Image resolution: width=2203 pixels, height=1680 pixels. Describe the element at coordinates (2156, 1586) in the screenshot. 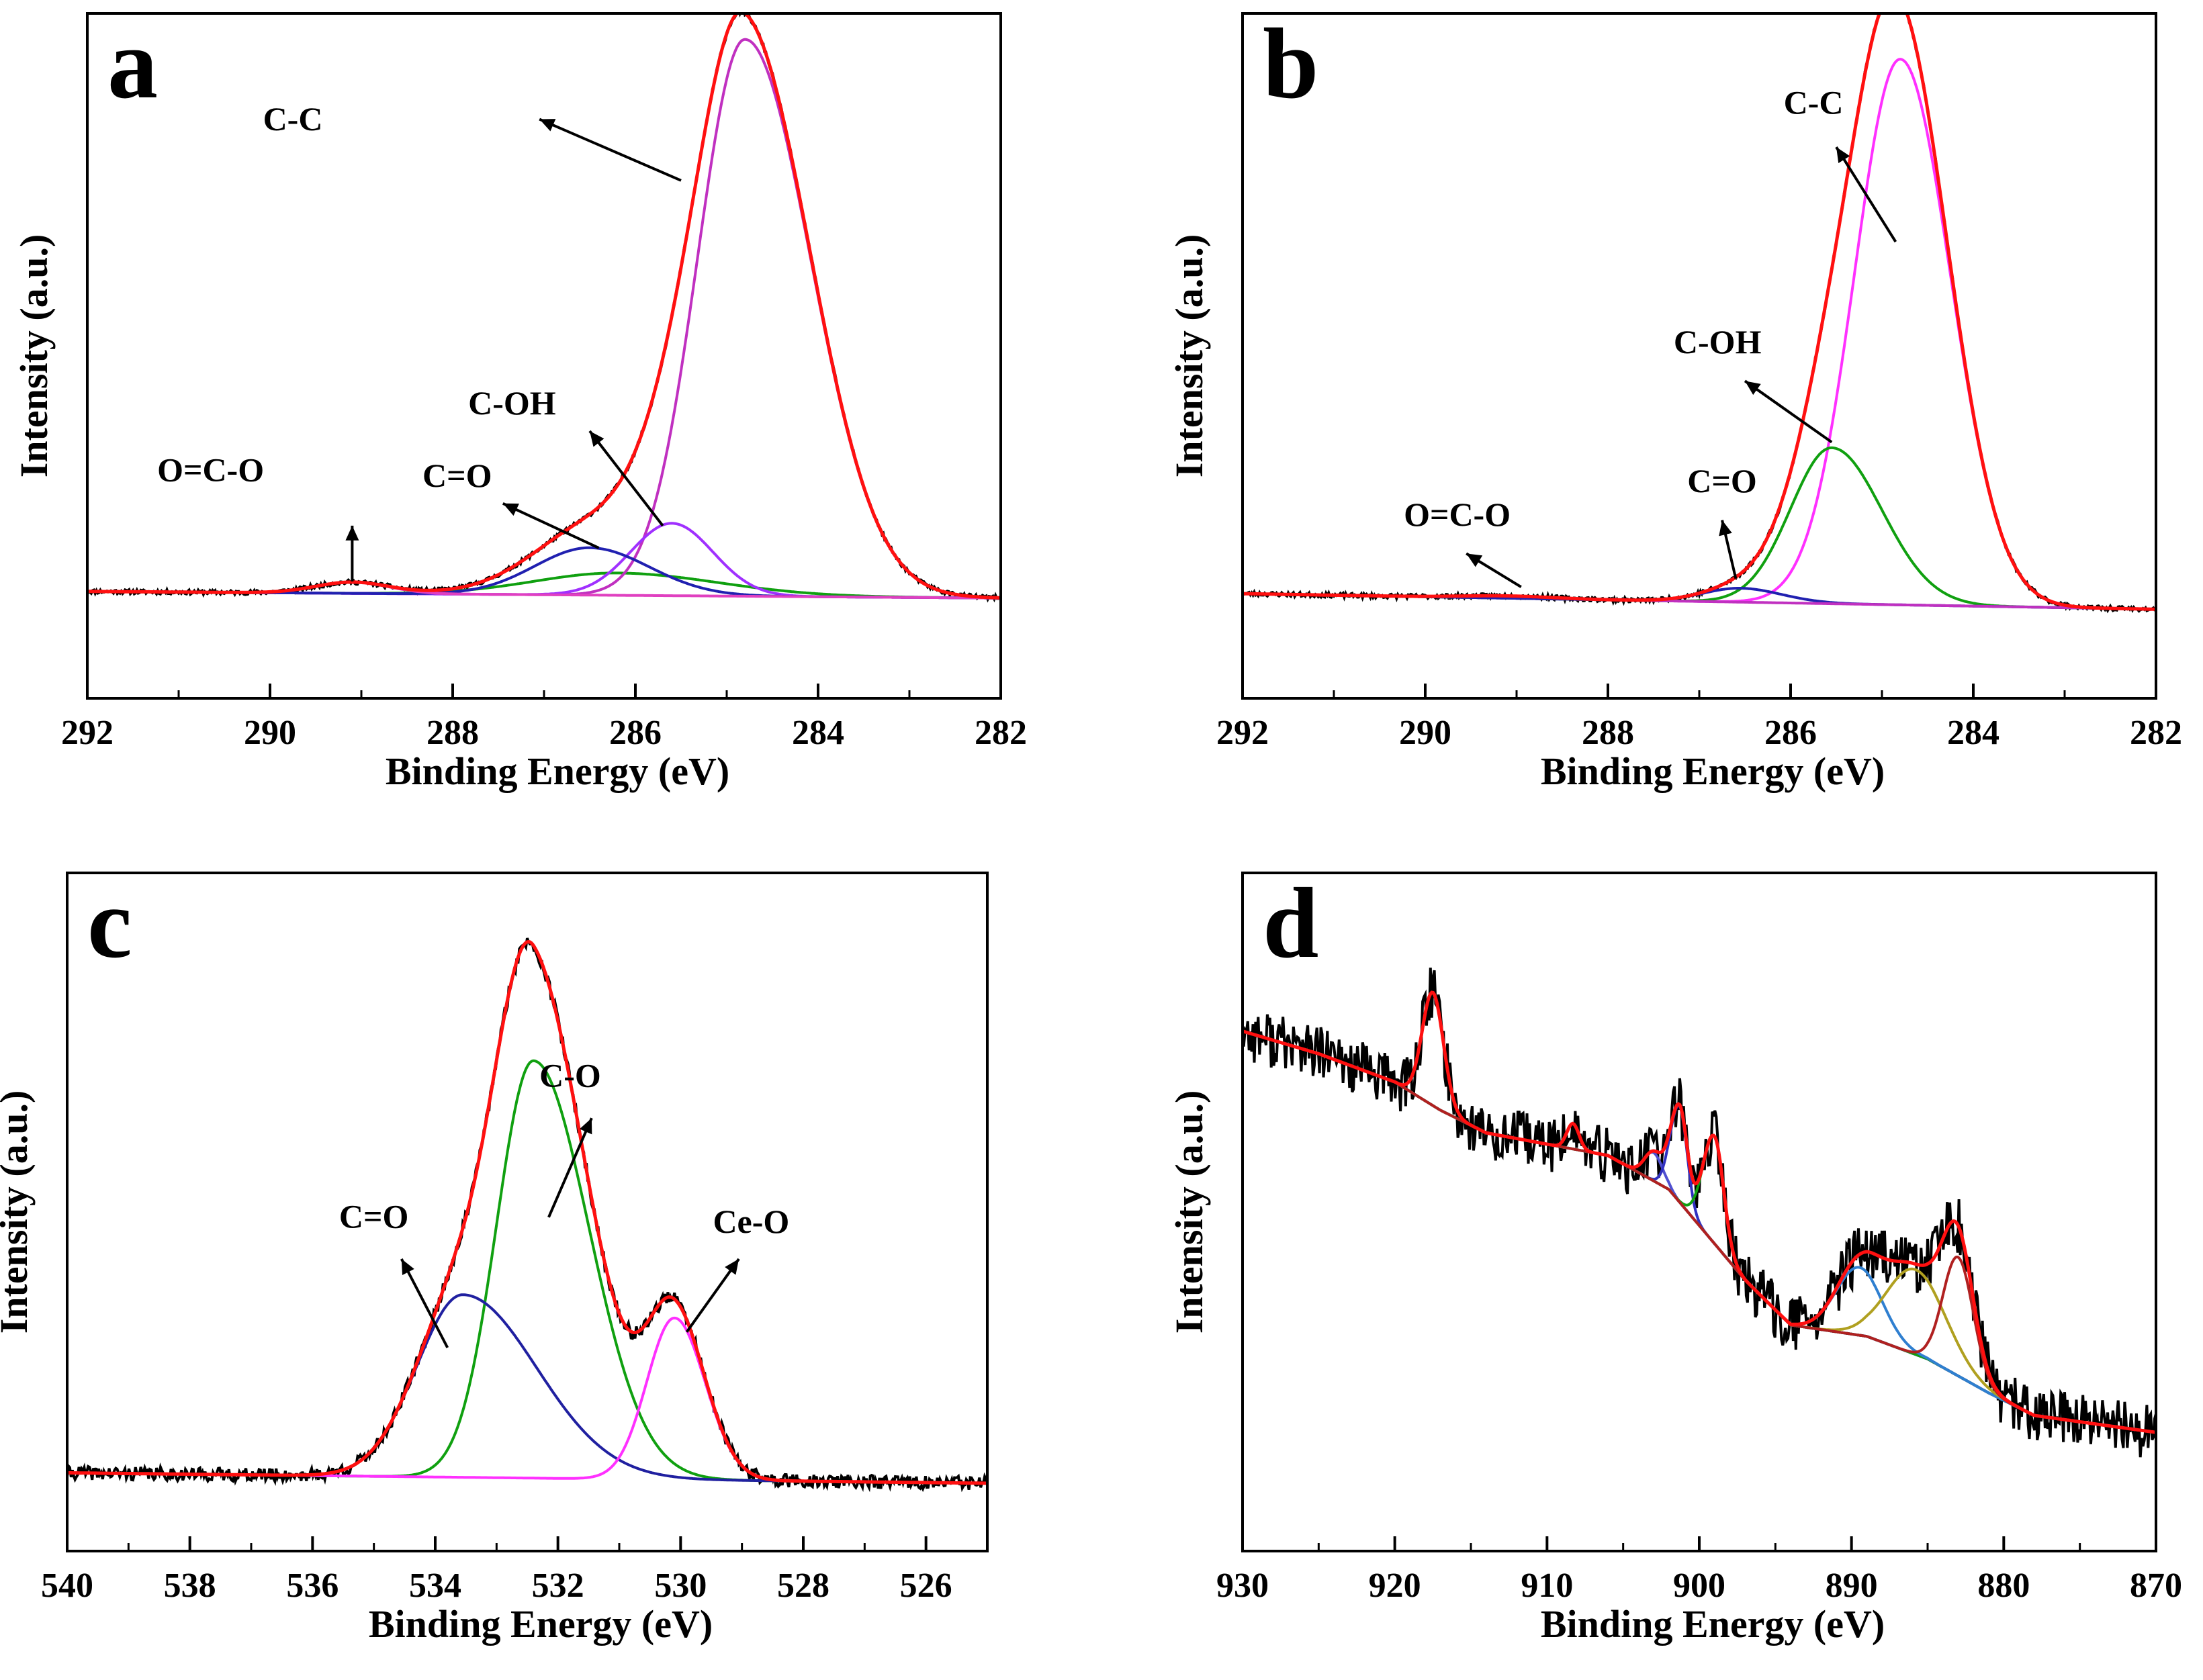

I see `x-tick-label: 870` at that location.